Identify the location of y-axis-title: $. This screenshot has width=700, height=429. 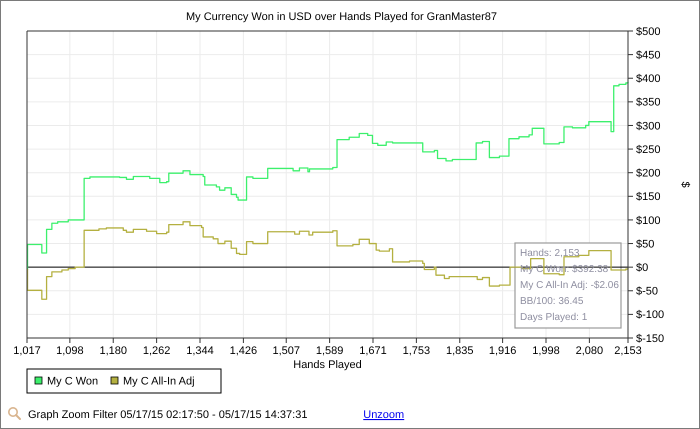
(685, 184).